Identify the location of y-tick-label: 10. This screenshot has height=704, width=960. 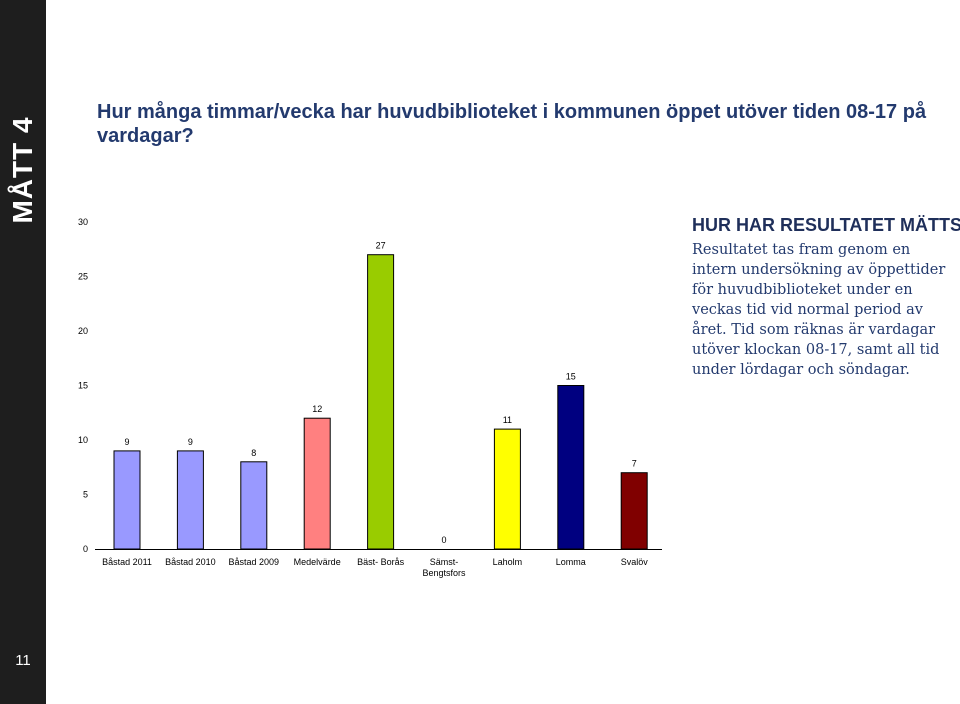
(83, 440).